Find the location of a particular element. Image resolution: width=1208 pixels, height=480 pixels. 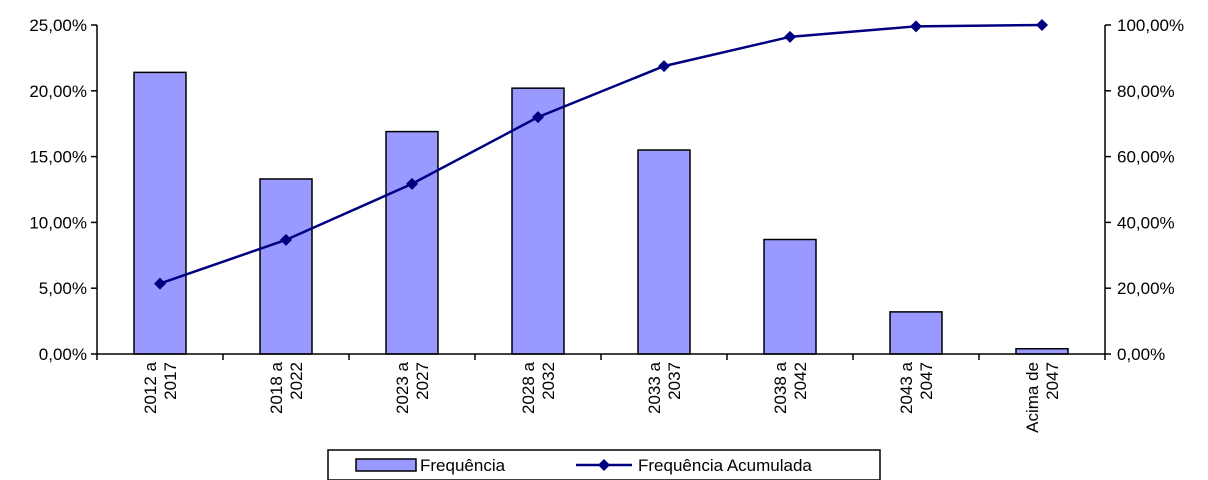

left-tick-label: 10,00% is located at coordinates (58, 222).